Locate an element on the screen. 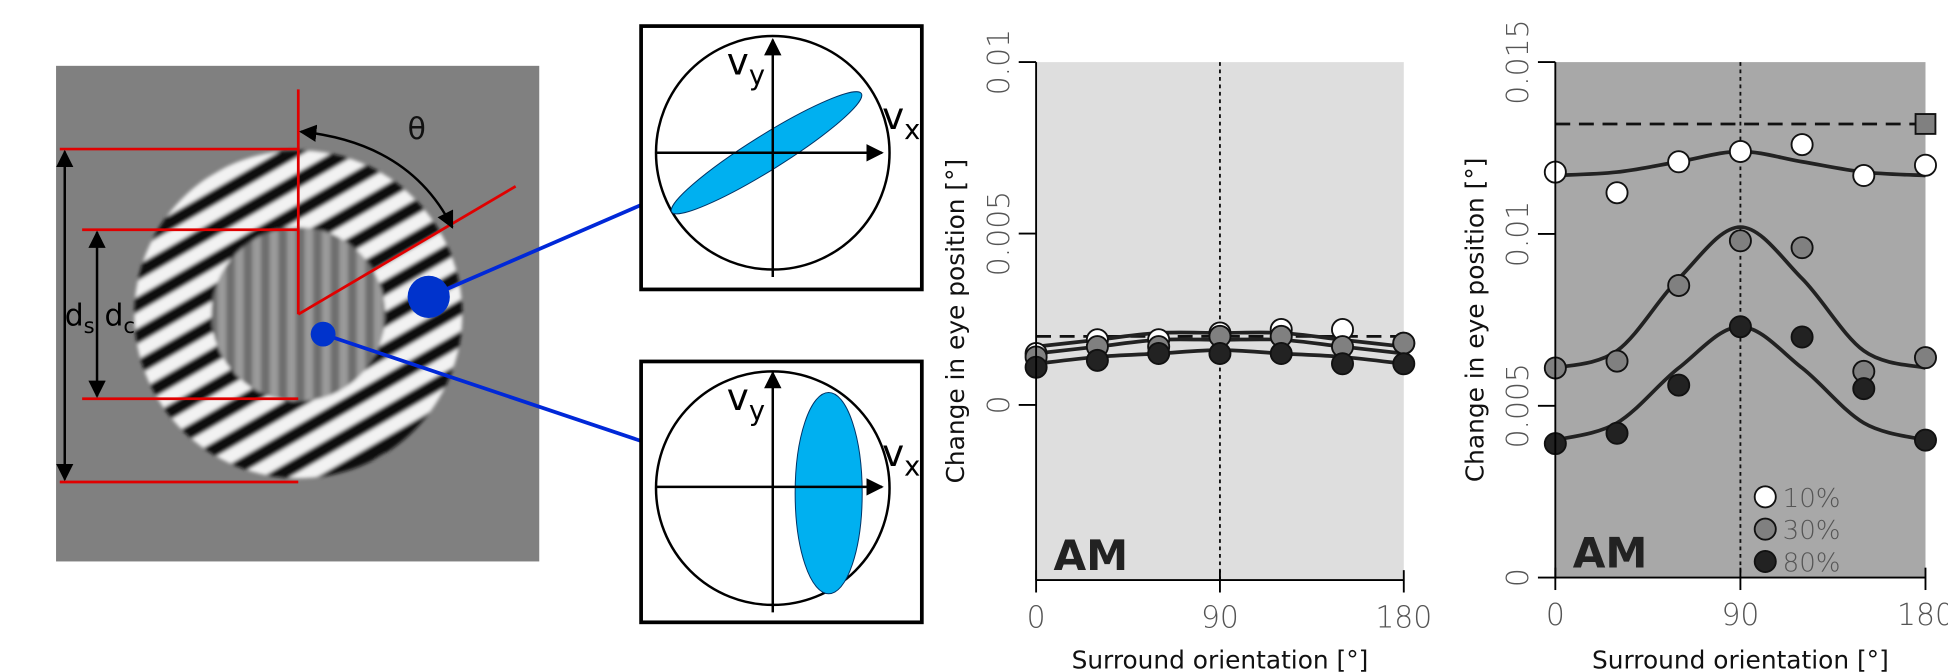 Image resolution: width=1948 pixels, height=672 pixels. arrows is located at coordinates (255, 303).